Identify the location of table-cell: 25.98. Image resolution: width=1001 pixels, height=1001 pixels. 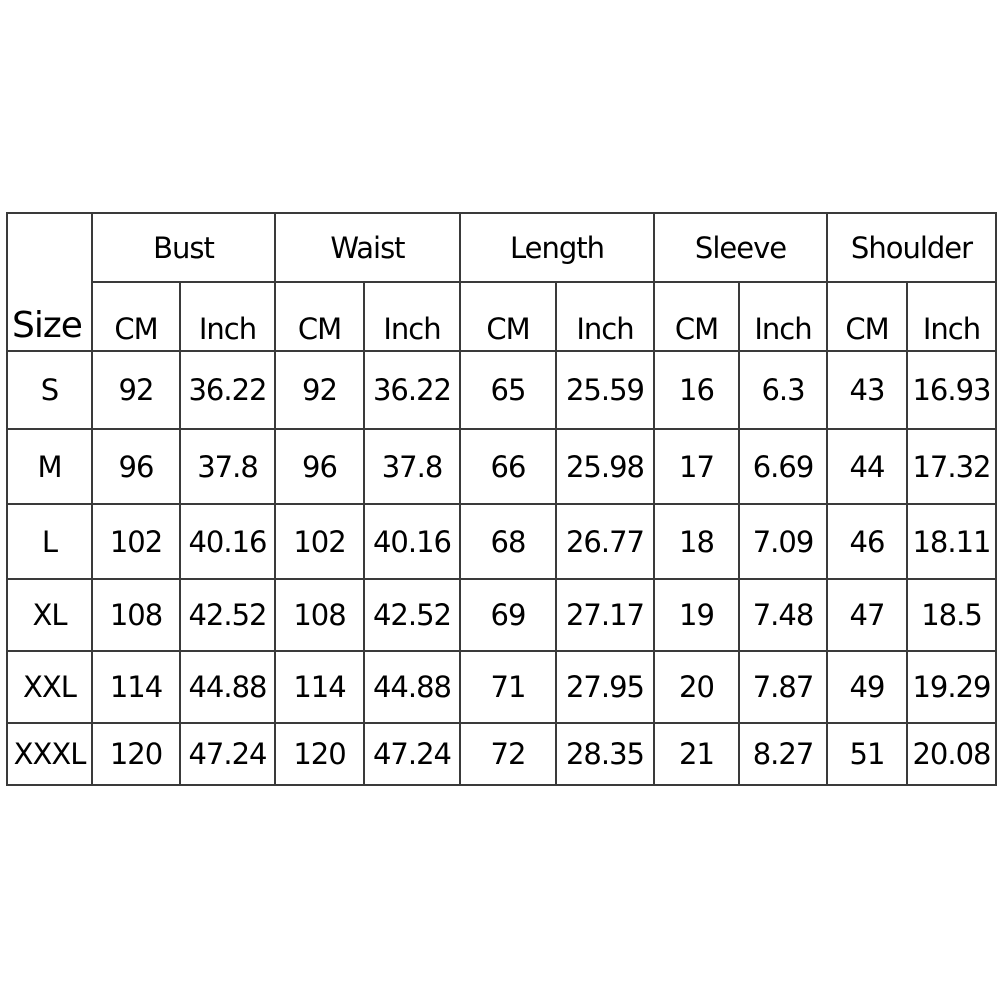
(605, 466).